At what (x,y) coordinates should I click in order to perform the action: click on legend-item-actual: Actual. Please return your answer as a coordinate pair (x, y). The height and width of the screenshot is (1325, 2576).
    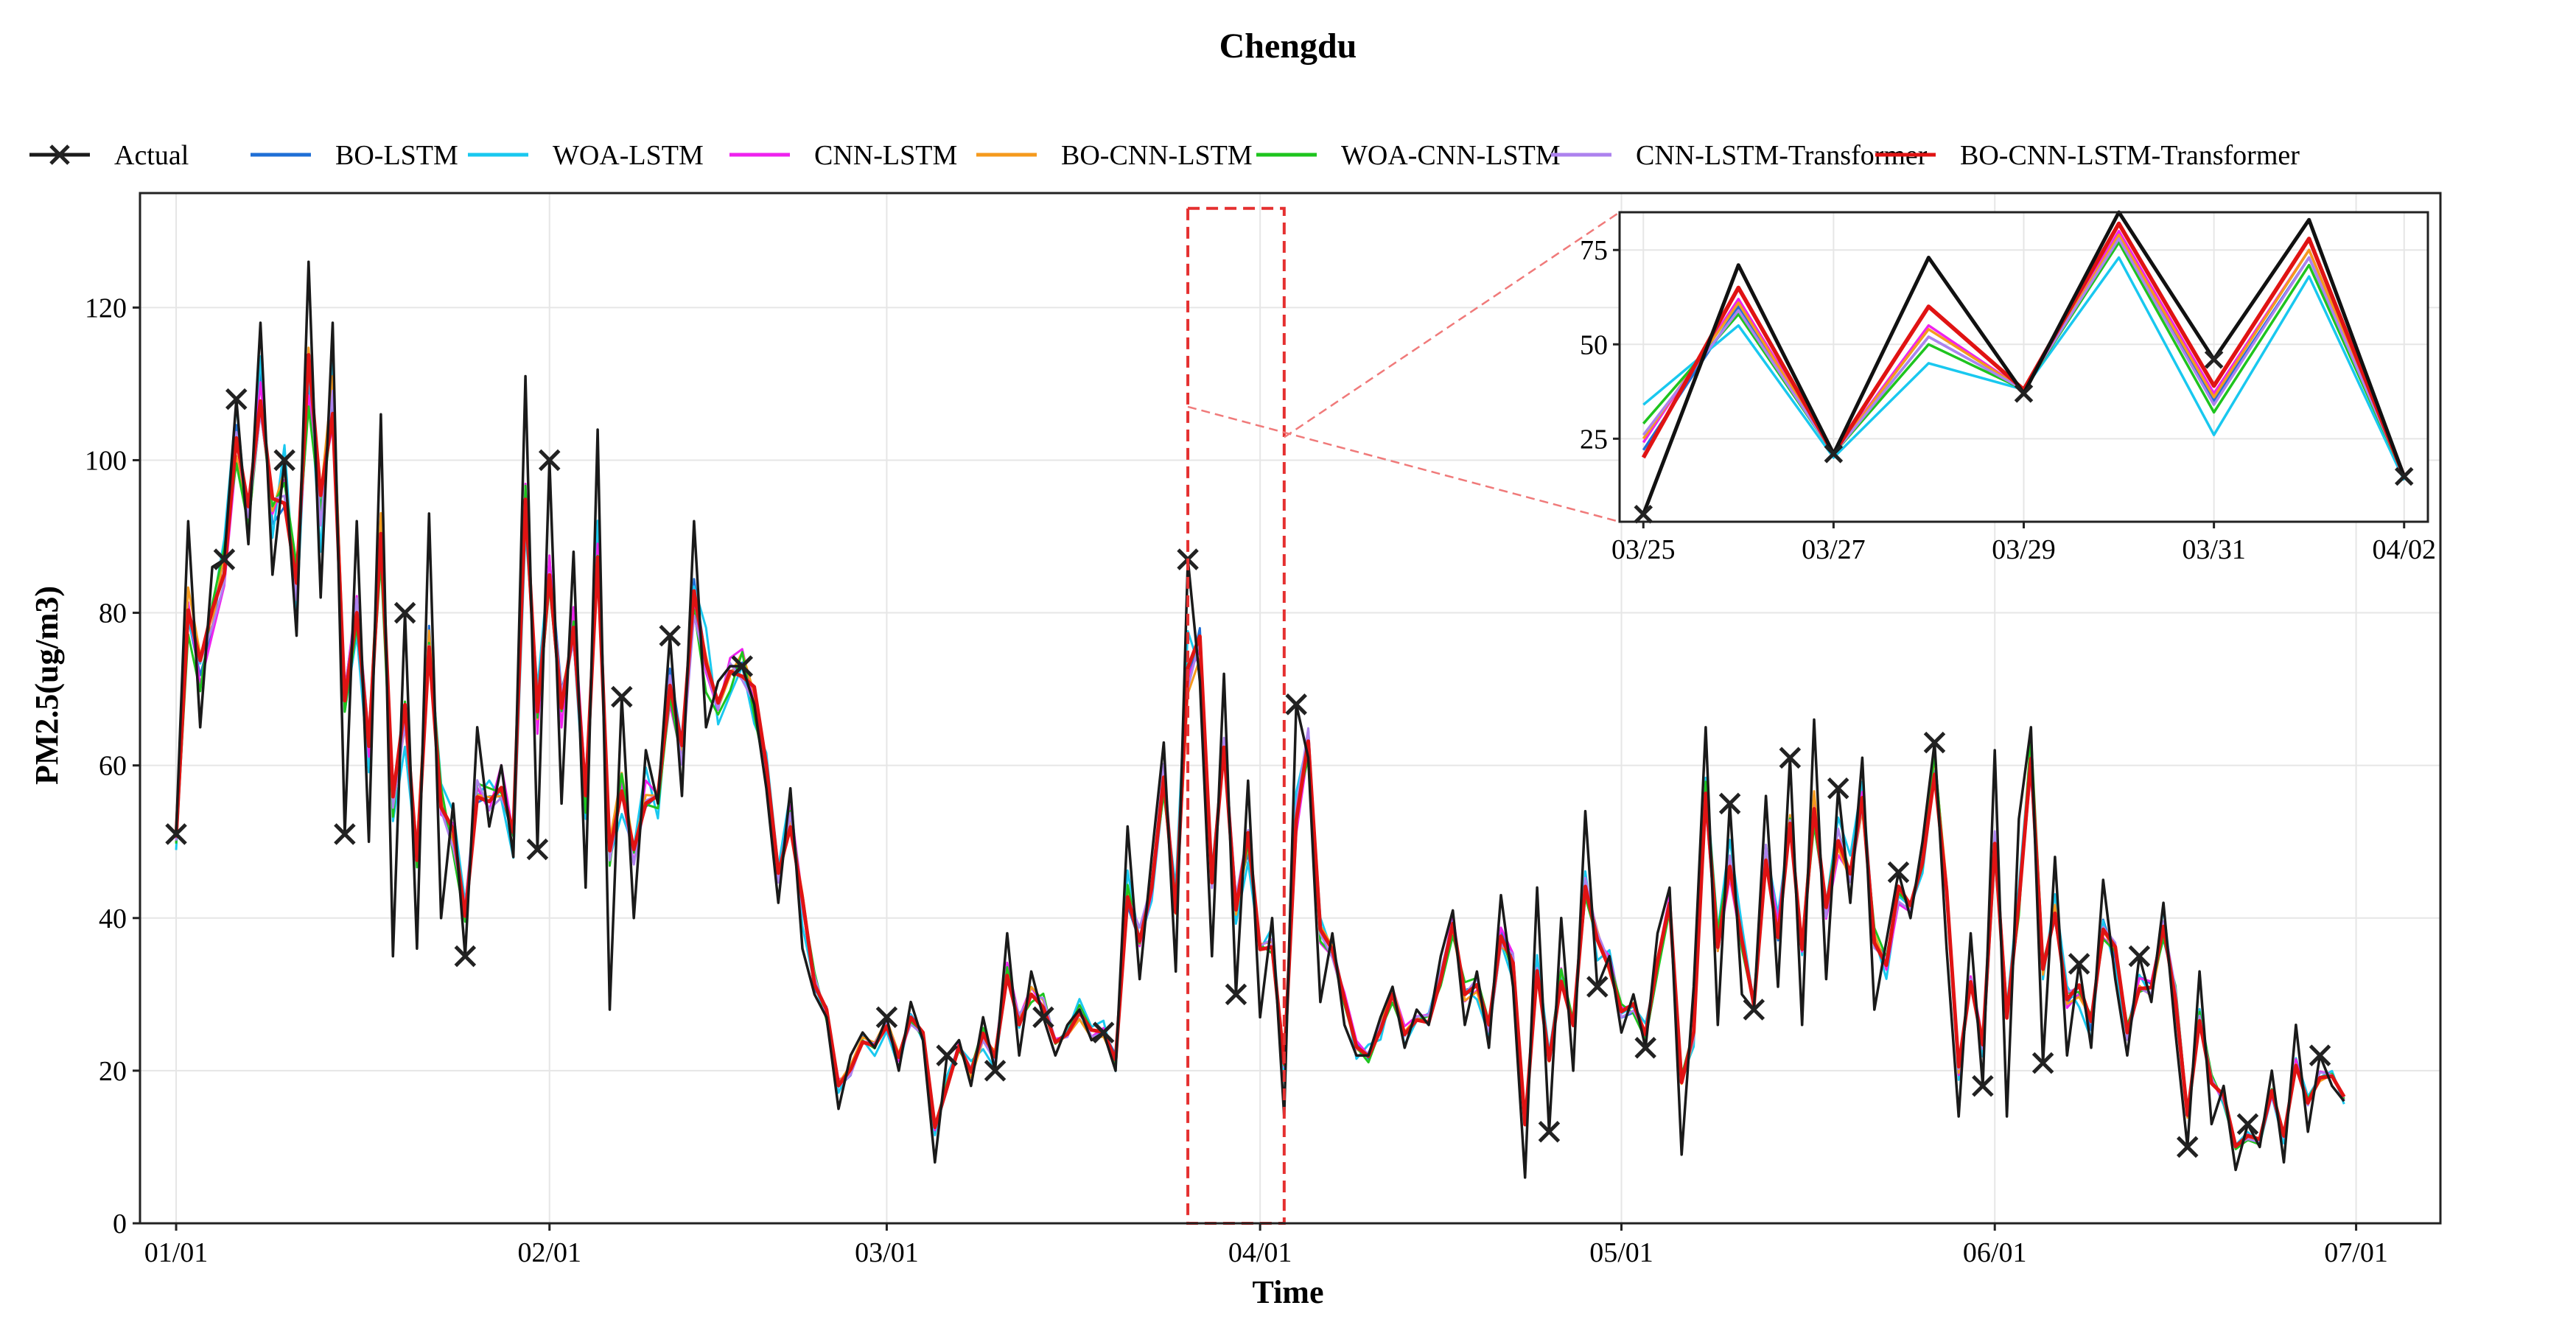
    Looking at the image, I should click on (109, 155).